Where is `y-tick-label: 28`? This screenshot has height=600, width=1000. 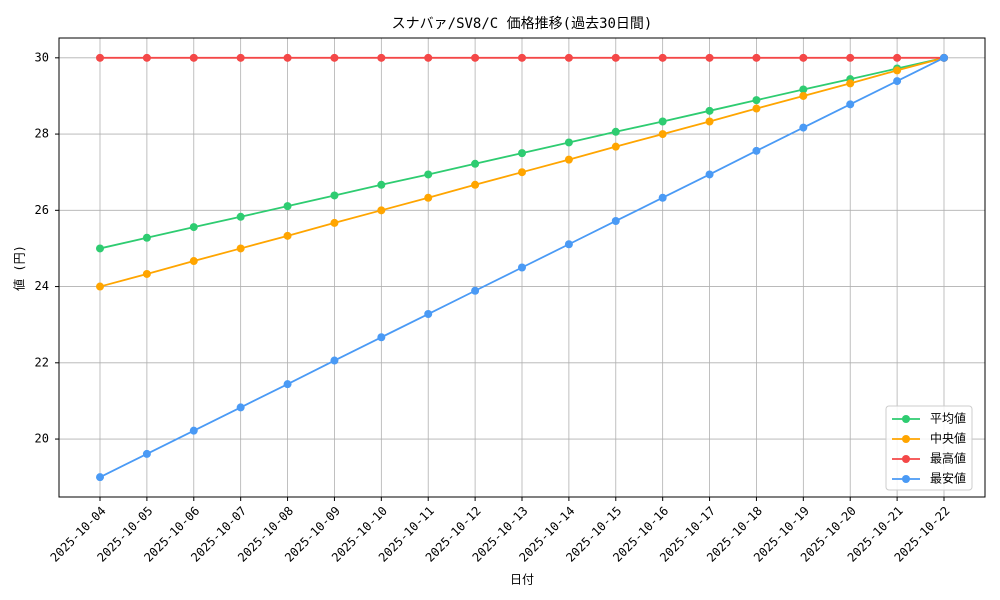 y-tick-label: 28 is located at coordinates (42, 134).